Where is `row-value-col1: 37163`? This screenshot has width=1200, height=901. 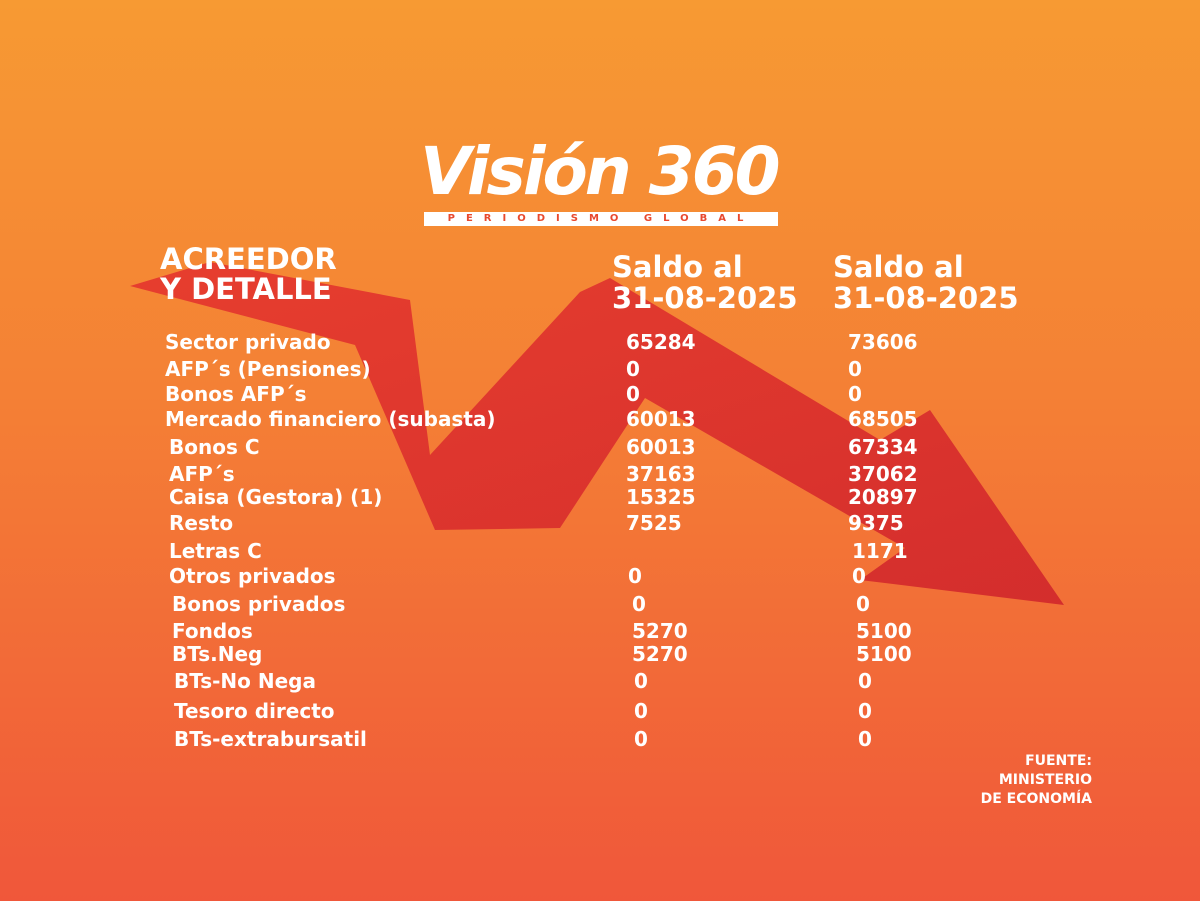
row-value-col1: 37163 is located at coordinates (661, 474).